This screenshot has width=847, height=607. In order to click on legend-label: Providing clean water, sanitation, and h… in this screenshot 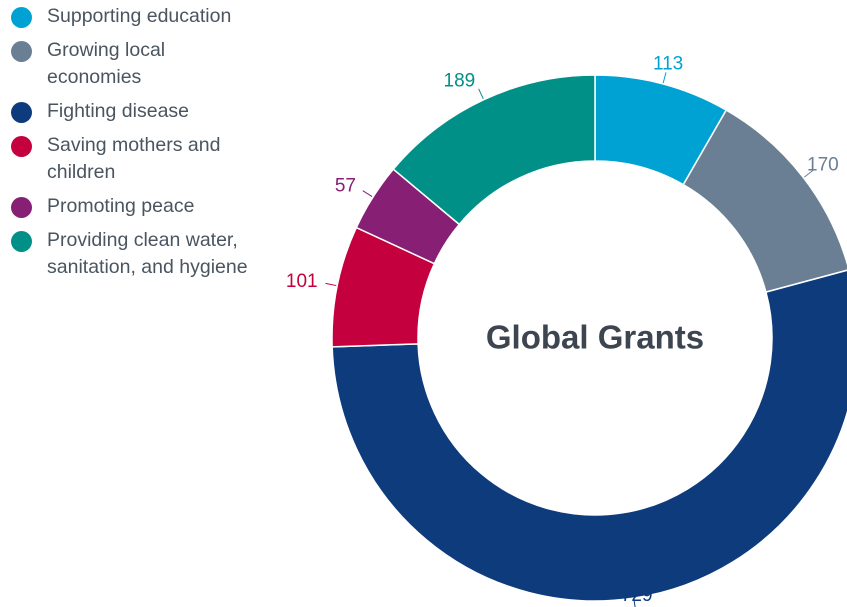, I will do `click(147, 253)`.